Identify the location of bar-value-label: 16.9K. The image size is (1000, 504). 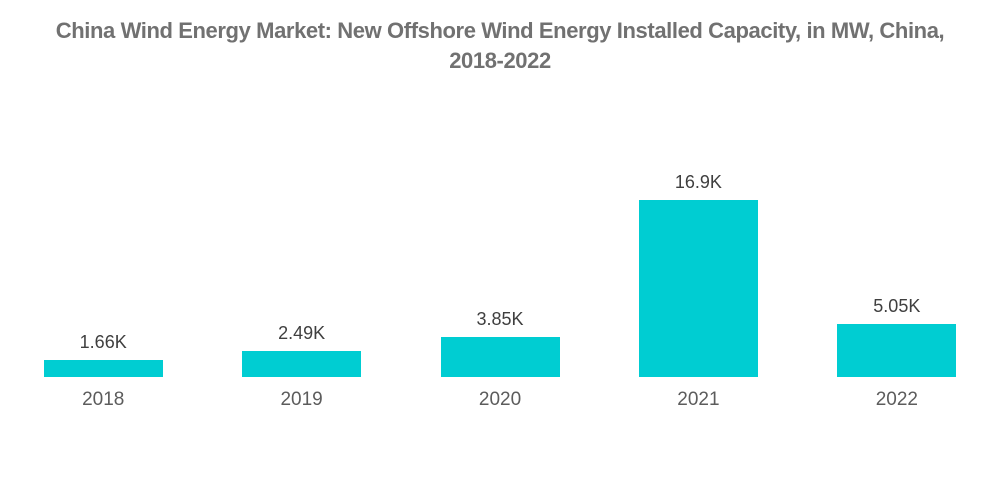
(698, 182).